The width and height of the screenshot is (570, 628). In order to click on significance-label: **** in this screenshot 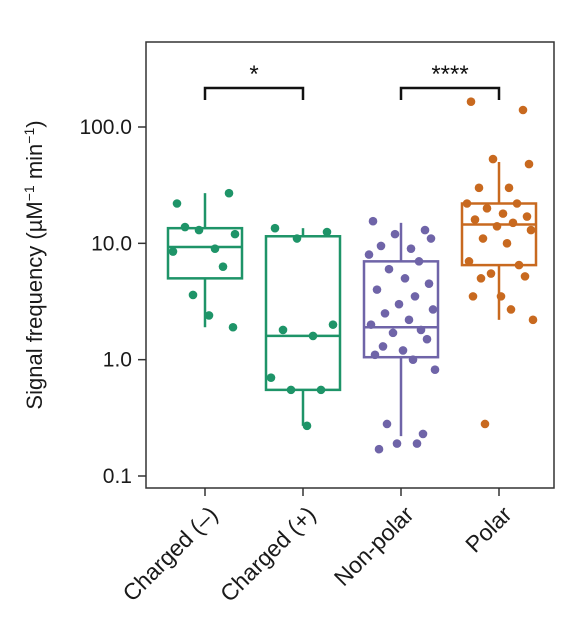, I will do `click(449, 74)`.